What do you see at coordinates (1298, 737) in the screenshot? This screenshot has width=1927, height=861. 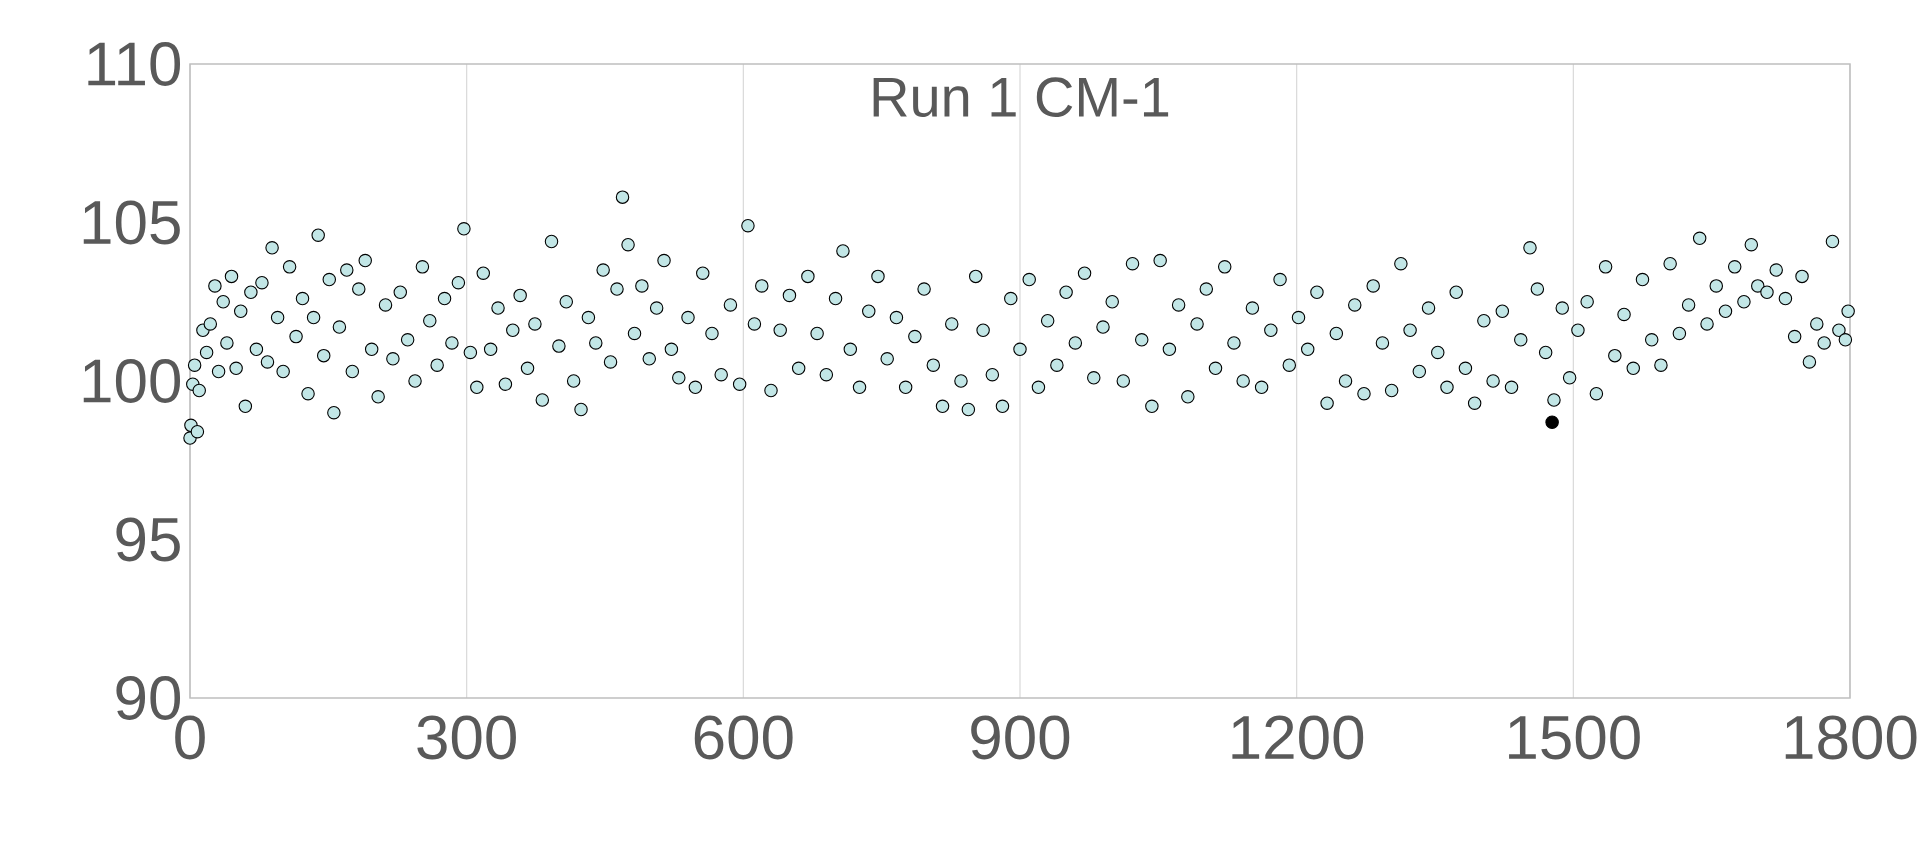 I see `x-tick-label: 1200` at bounding box center [1298, 737].